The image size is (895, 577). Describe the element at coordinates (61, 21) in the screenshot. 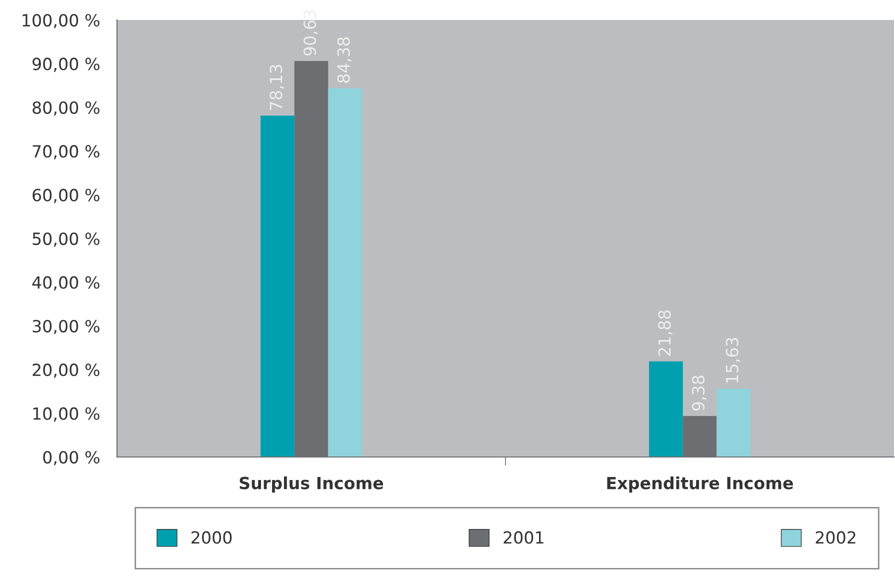

I see `y-tick-label: 100,00 %` at that location.